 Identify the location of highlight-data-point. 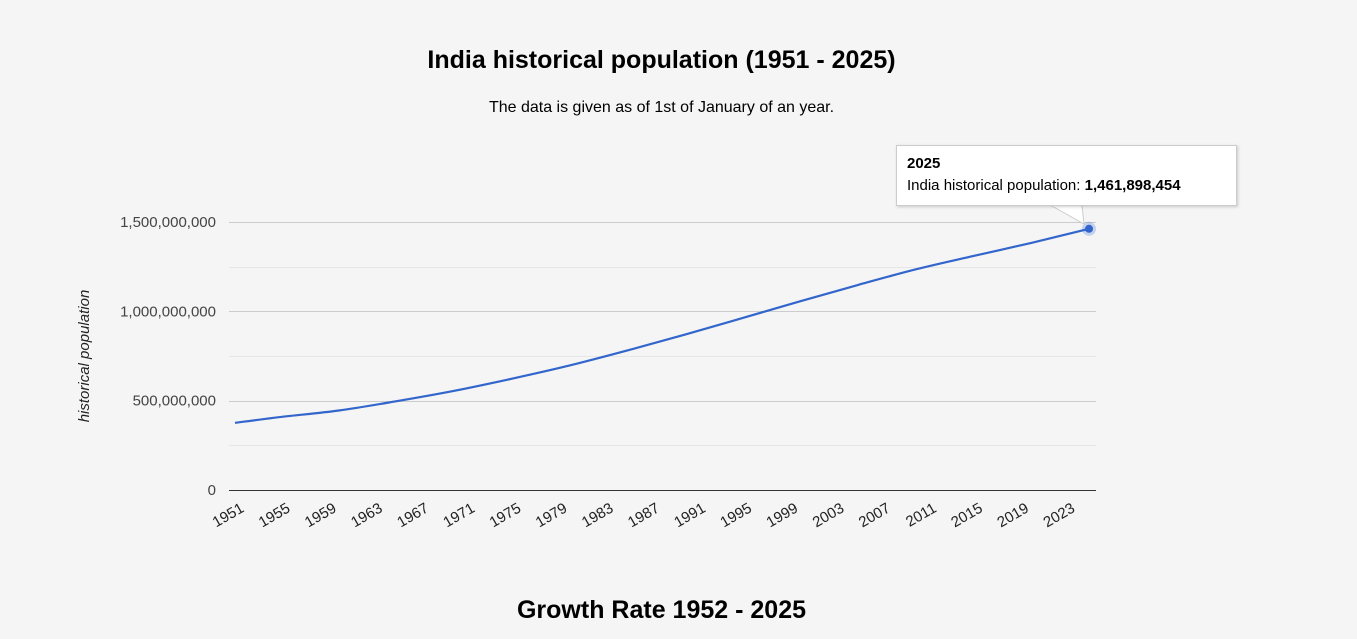
(1089, 228).